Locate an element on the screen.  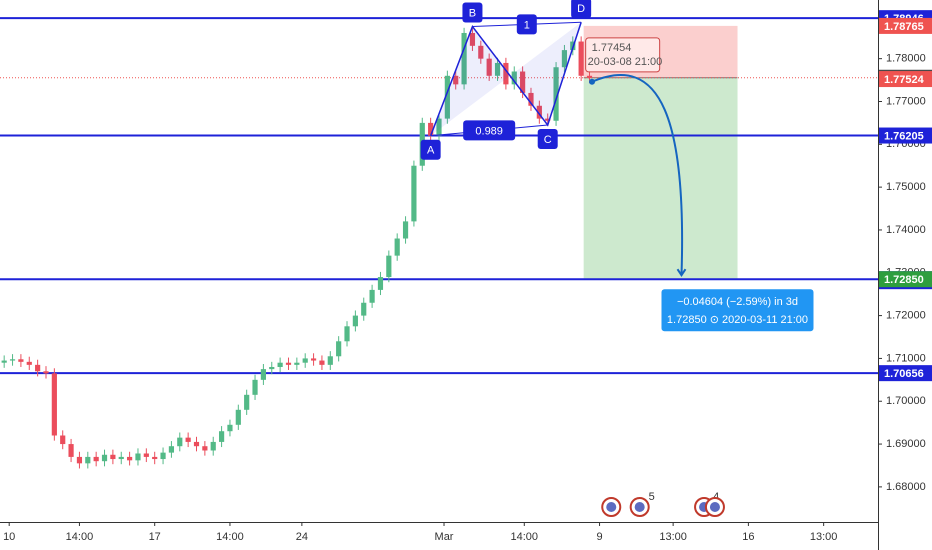
ratio-label: 1 is located at coordinates (527, 25).